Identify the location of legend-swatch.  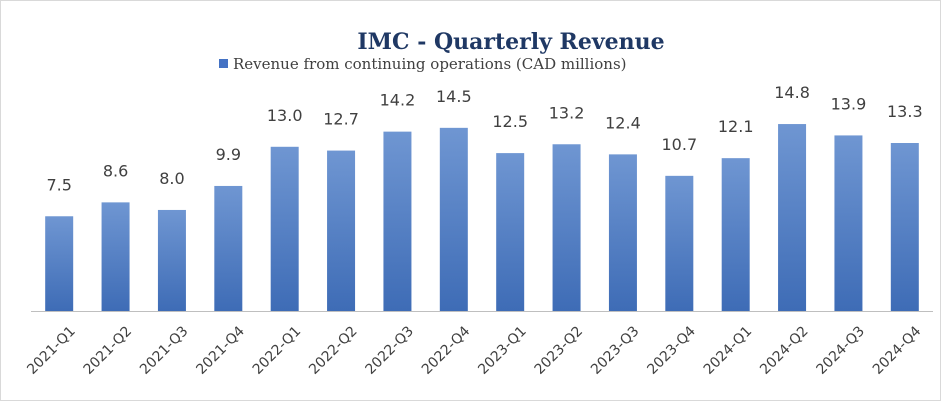
(223, 63).